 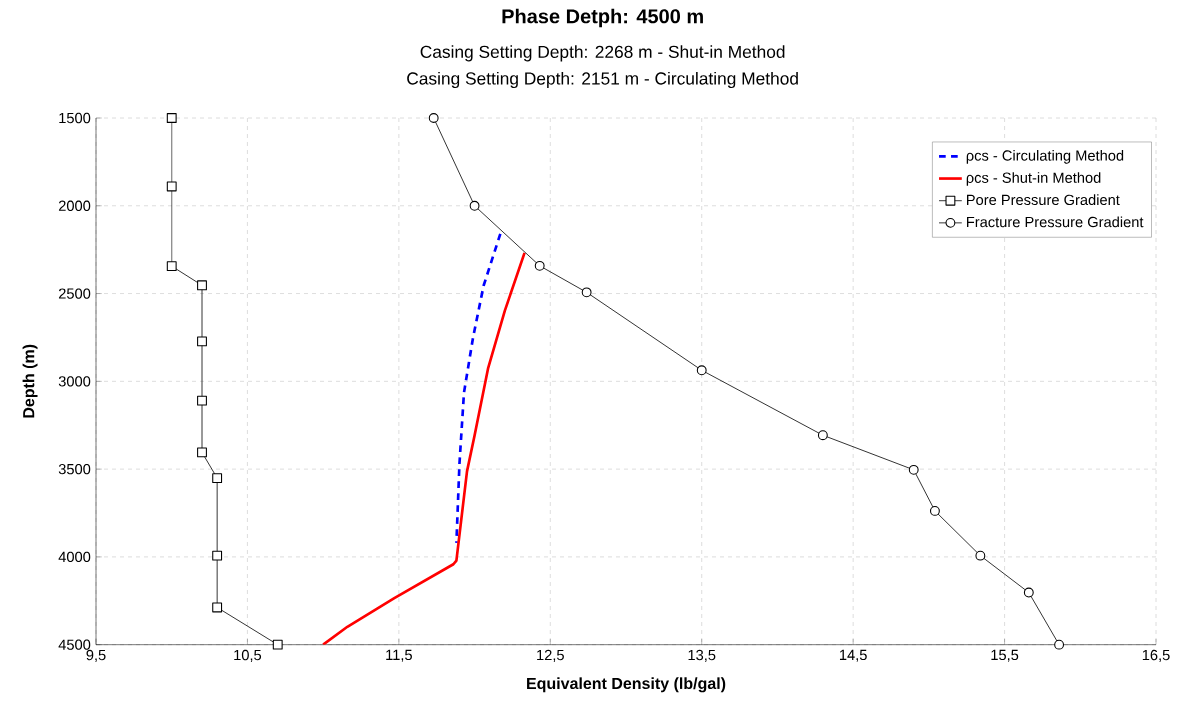 What do you see at coordinates (550, 655) in the screenshot?
I see `x-tick-label: 12,5` at bounding box center [550, 655].